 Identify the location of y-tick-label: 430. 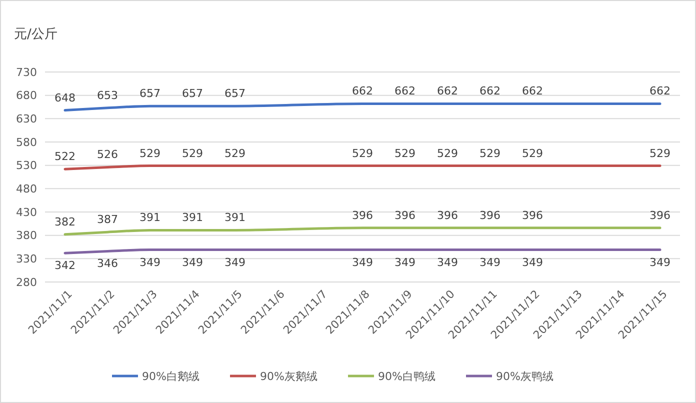
(26, 212).